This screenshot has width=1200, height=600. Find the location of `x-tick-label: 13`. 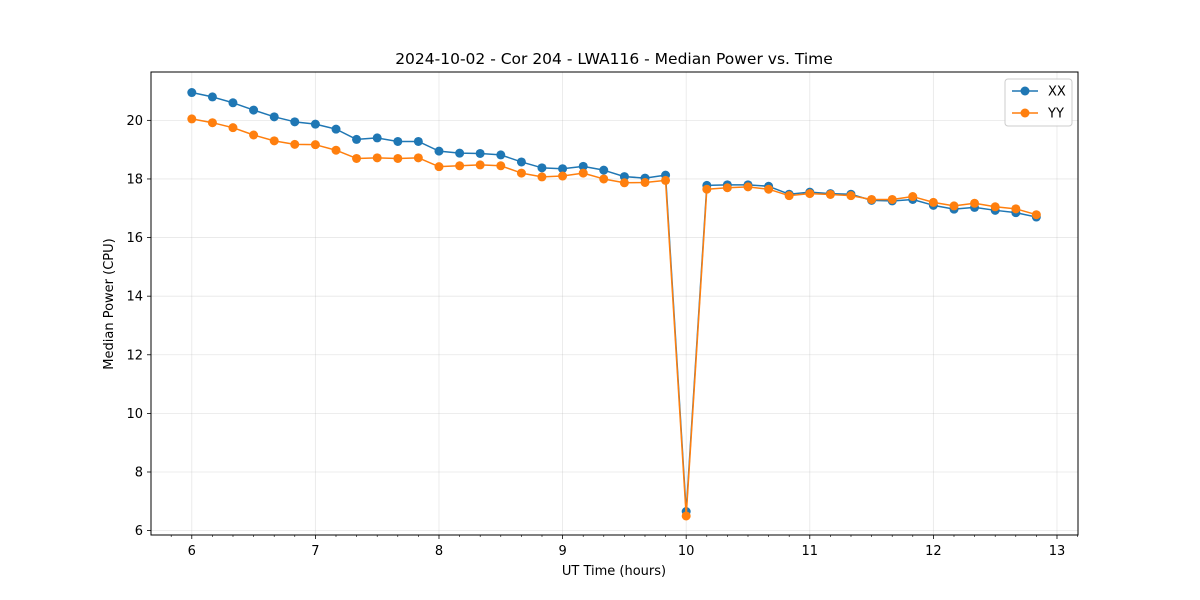

x-tick-label: 13 is located at coordinates (1057, 551).